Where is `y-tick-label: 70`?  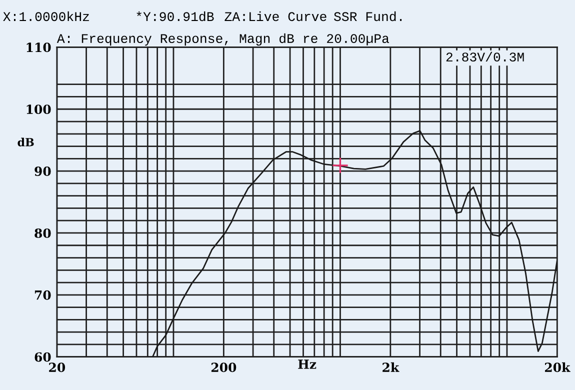 y-tick-label: 70 is located at coordinates (42, 295).